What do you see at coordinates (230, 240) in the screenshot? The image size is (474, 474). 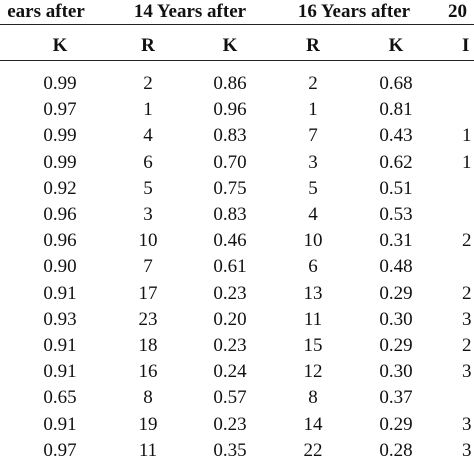 I see `table-cell: 0.46` at bounding box center [230, 240].